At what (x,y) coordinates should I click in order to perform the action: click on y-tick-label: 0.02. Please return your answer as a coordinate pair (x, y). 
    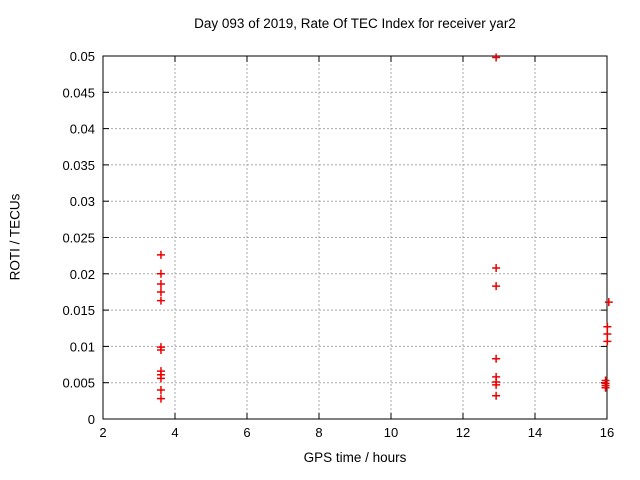
    Looking at the image, I should click on (82, 274).